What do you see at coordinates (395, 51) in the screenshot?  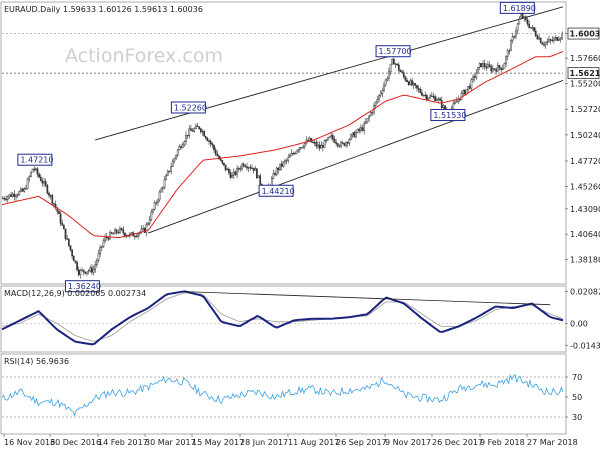 I see `annotation-label: 1.57700` at bounding box center [395, 51].